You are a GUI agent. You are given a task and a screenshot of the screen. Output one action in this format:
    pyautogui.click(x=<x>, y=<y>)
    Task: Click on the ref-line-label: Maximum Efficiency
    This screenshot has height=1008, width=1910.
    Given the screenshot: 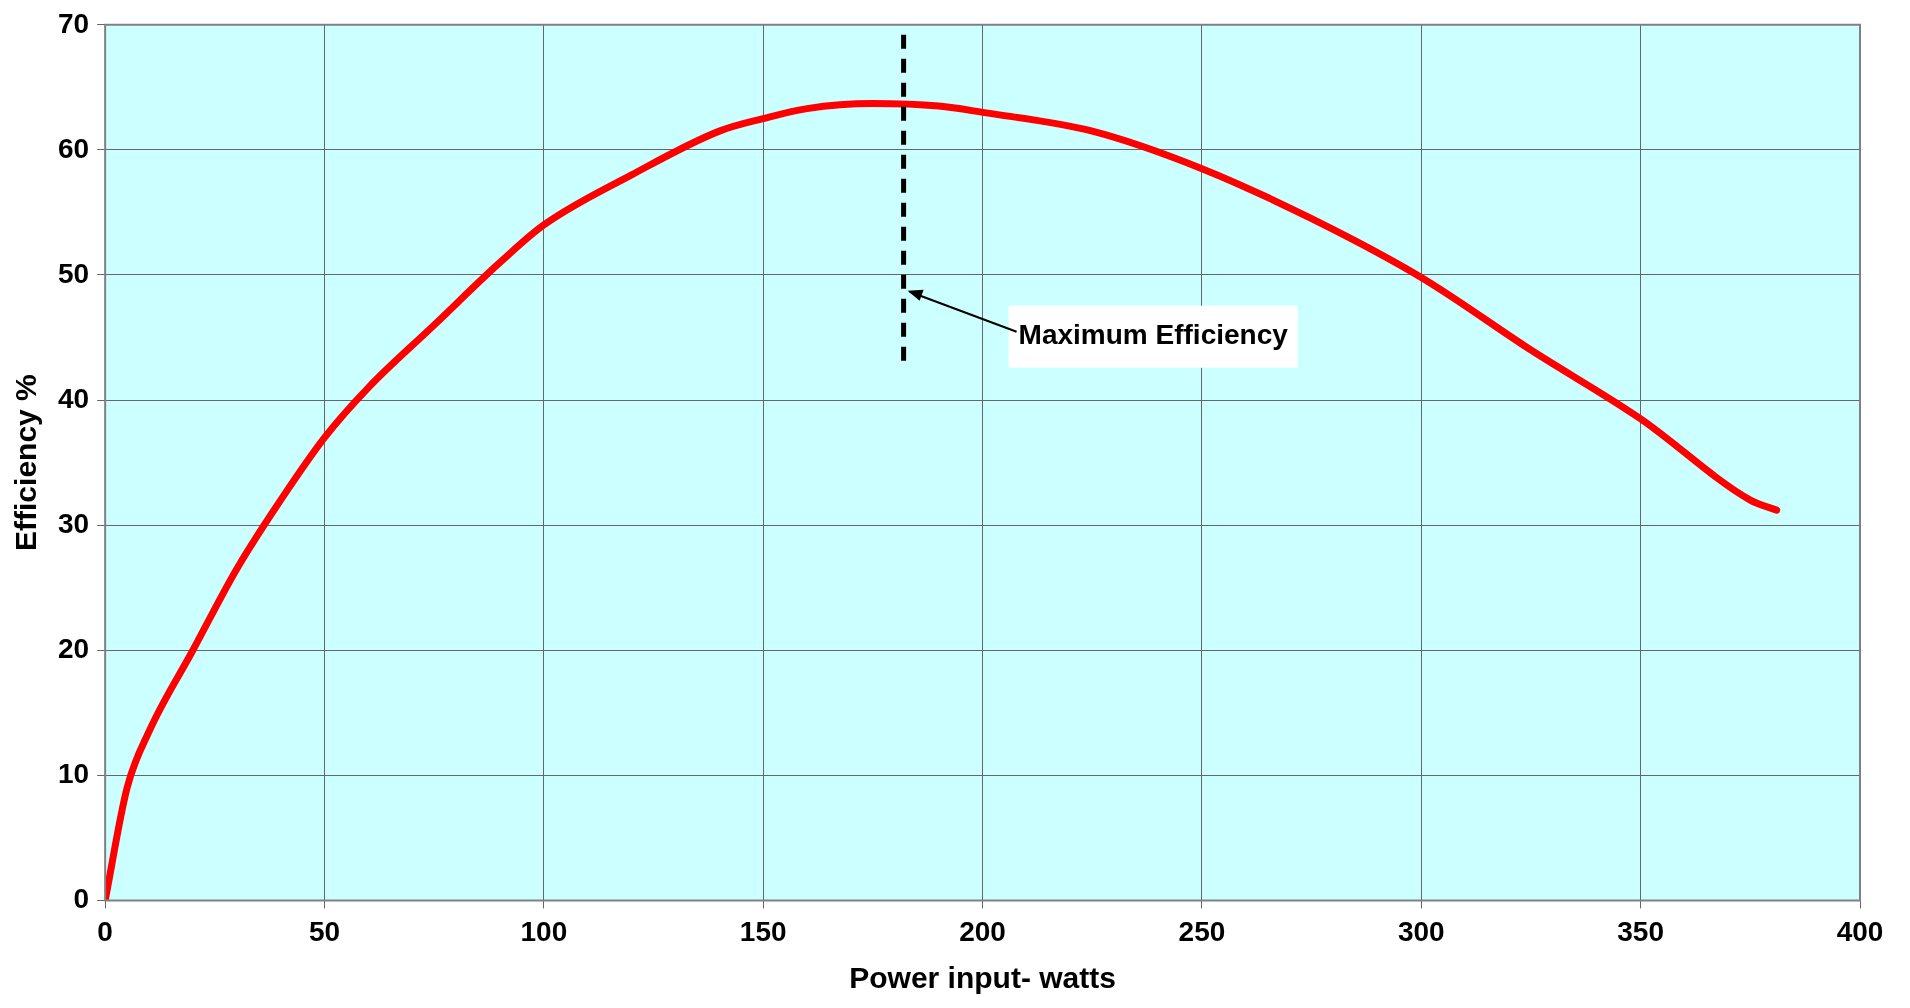 What is the action you would take?
    pyautogui.click(x=1153, y=335)
    